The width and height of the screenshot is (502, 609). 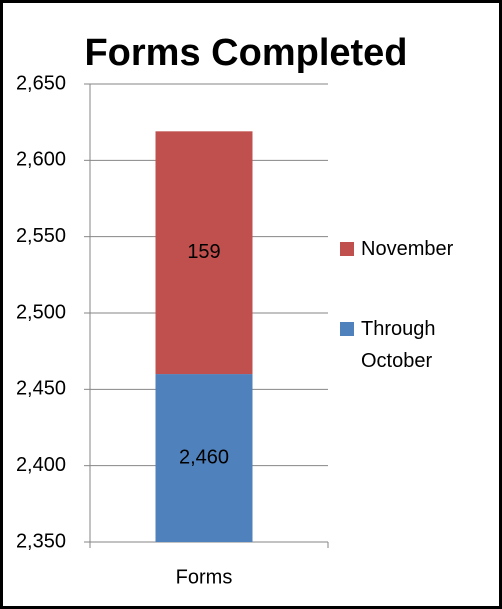 What do you see at coordinates (41, 312) in the screenshot?
I see `y-tick-label: 2,500` at bounding box center [41, 312].